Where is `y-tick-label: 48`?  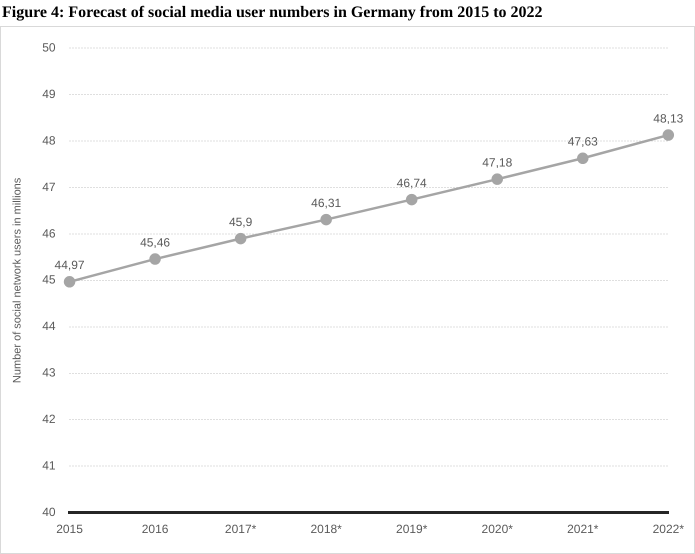 y-tick-label: 48 is located at coordinates (49, 140).